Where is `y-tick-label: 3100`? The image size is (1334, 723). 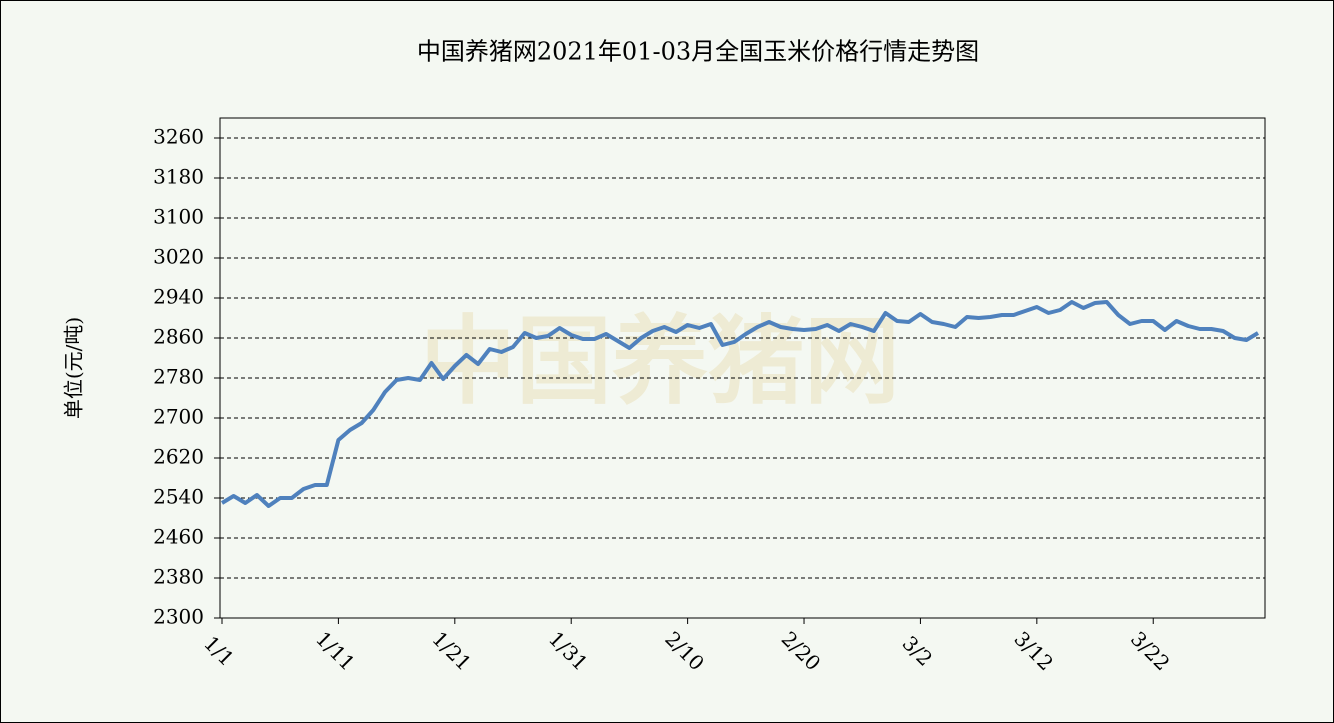 y-tick-label: 3100 is located at coordinates (178, 217).